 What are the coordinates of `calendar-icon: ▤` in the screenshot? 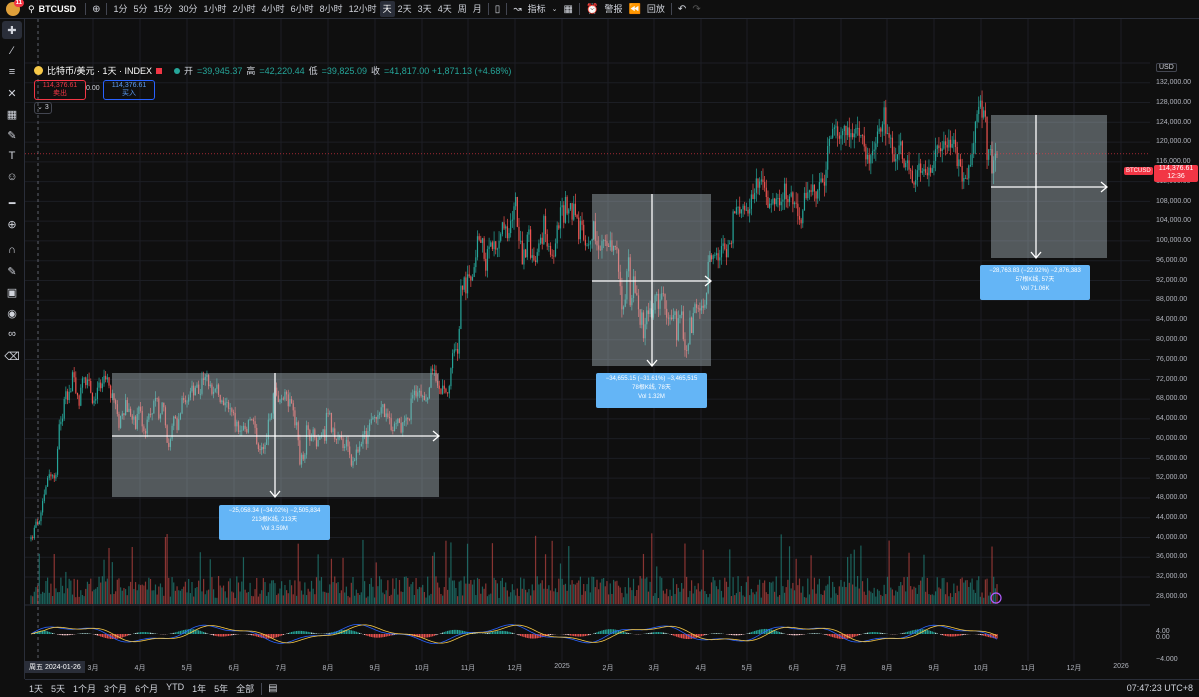 It's located at (272, 688).